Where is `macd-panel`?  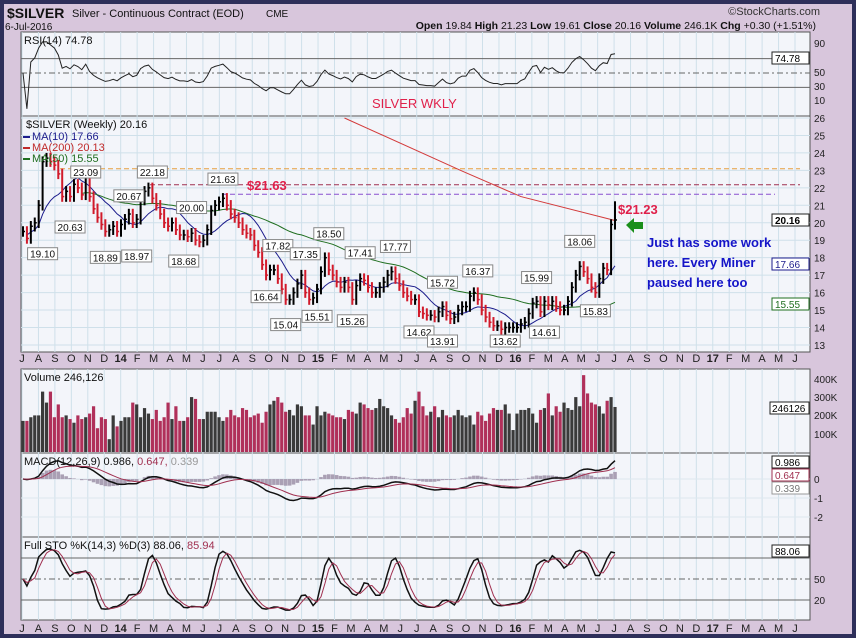 macd-panel is located at coordinates (415, 495).